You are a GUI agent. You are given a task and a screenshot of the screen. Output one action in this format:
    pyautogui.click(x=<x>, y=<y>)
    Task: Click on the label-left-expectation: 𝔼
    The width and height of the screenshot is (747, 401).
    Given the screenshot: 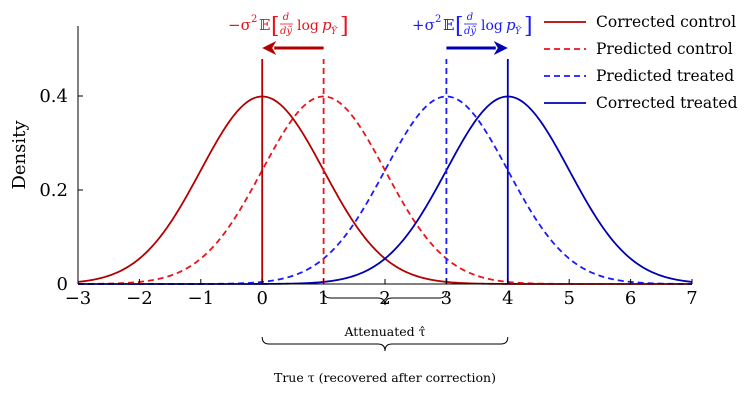 What is the action you would take?
    pyautogui.click(x=264, y=25)
    